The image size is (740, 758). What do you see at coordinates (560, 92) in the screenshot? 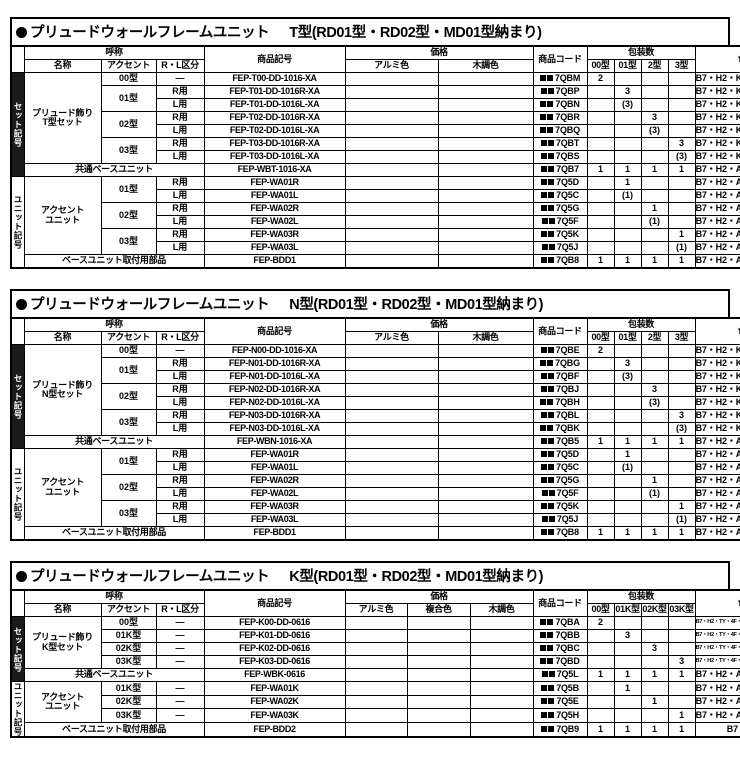
I see `row-product-code: 7QBP` at bounding box center [560, 92].